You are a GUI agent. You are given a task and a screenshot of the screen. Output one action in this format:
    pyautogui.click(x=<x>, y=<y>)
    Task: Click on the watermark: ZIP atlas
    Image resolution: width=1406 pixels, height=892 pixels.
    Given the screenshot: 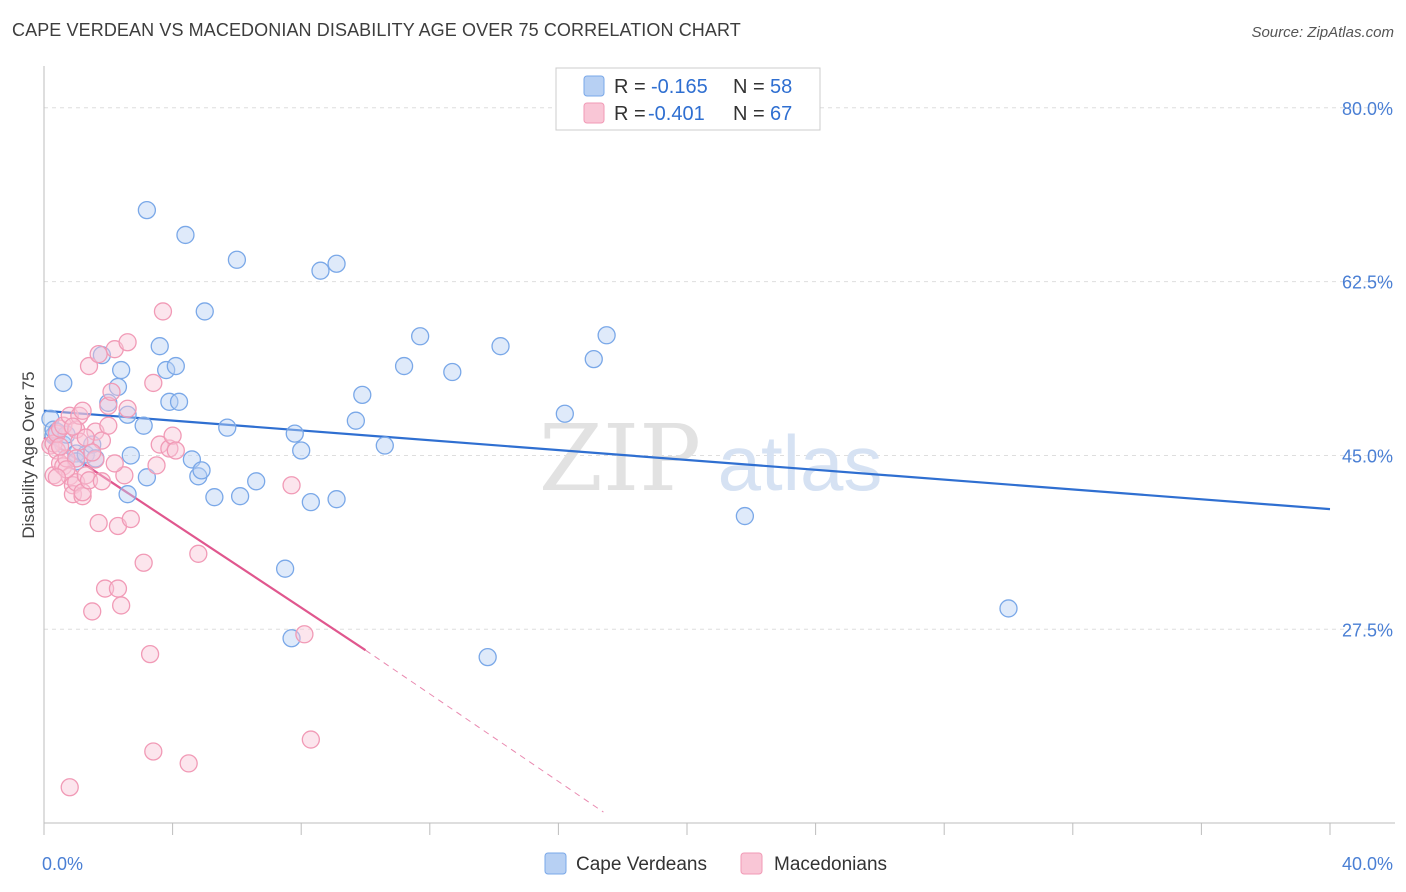 What is the action you would take?
    pyautogui.click(x=710, y=458)
    